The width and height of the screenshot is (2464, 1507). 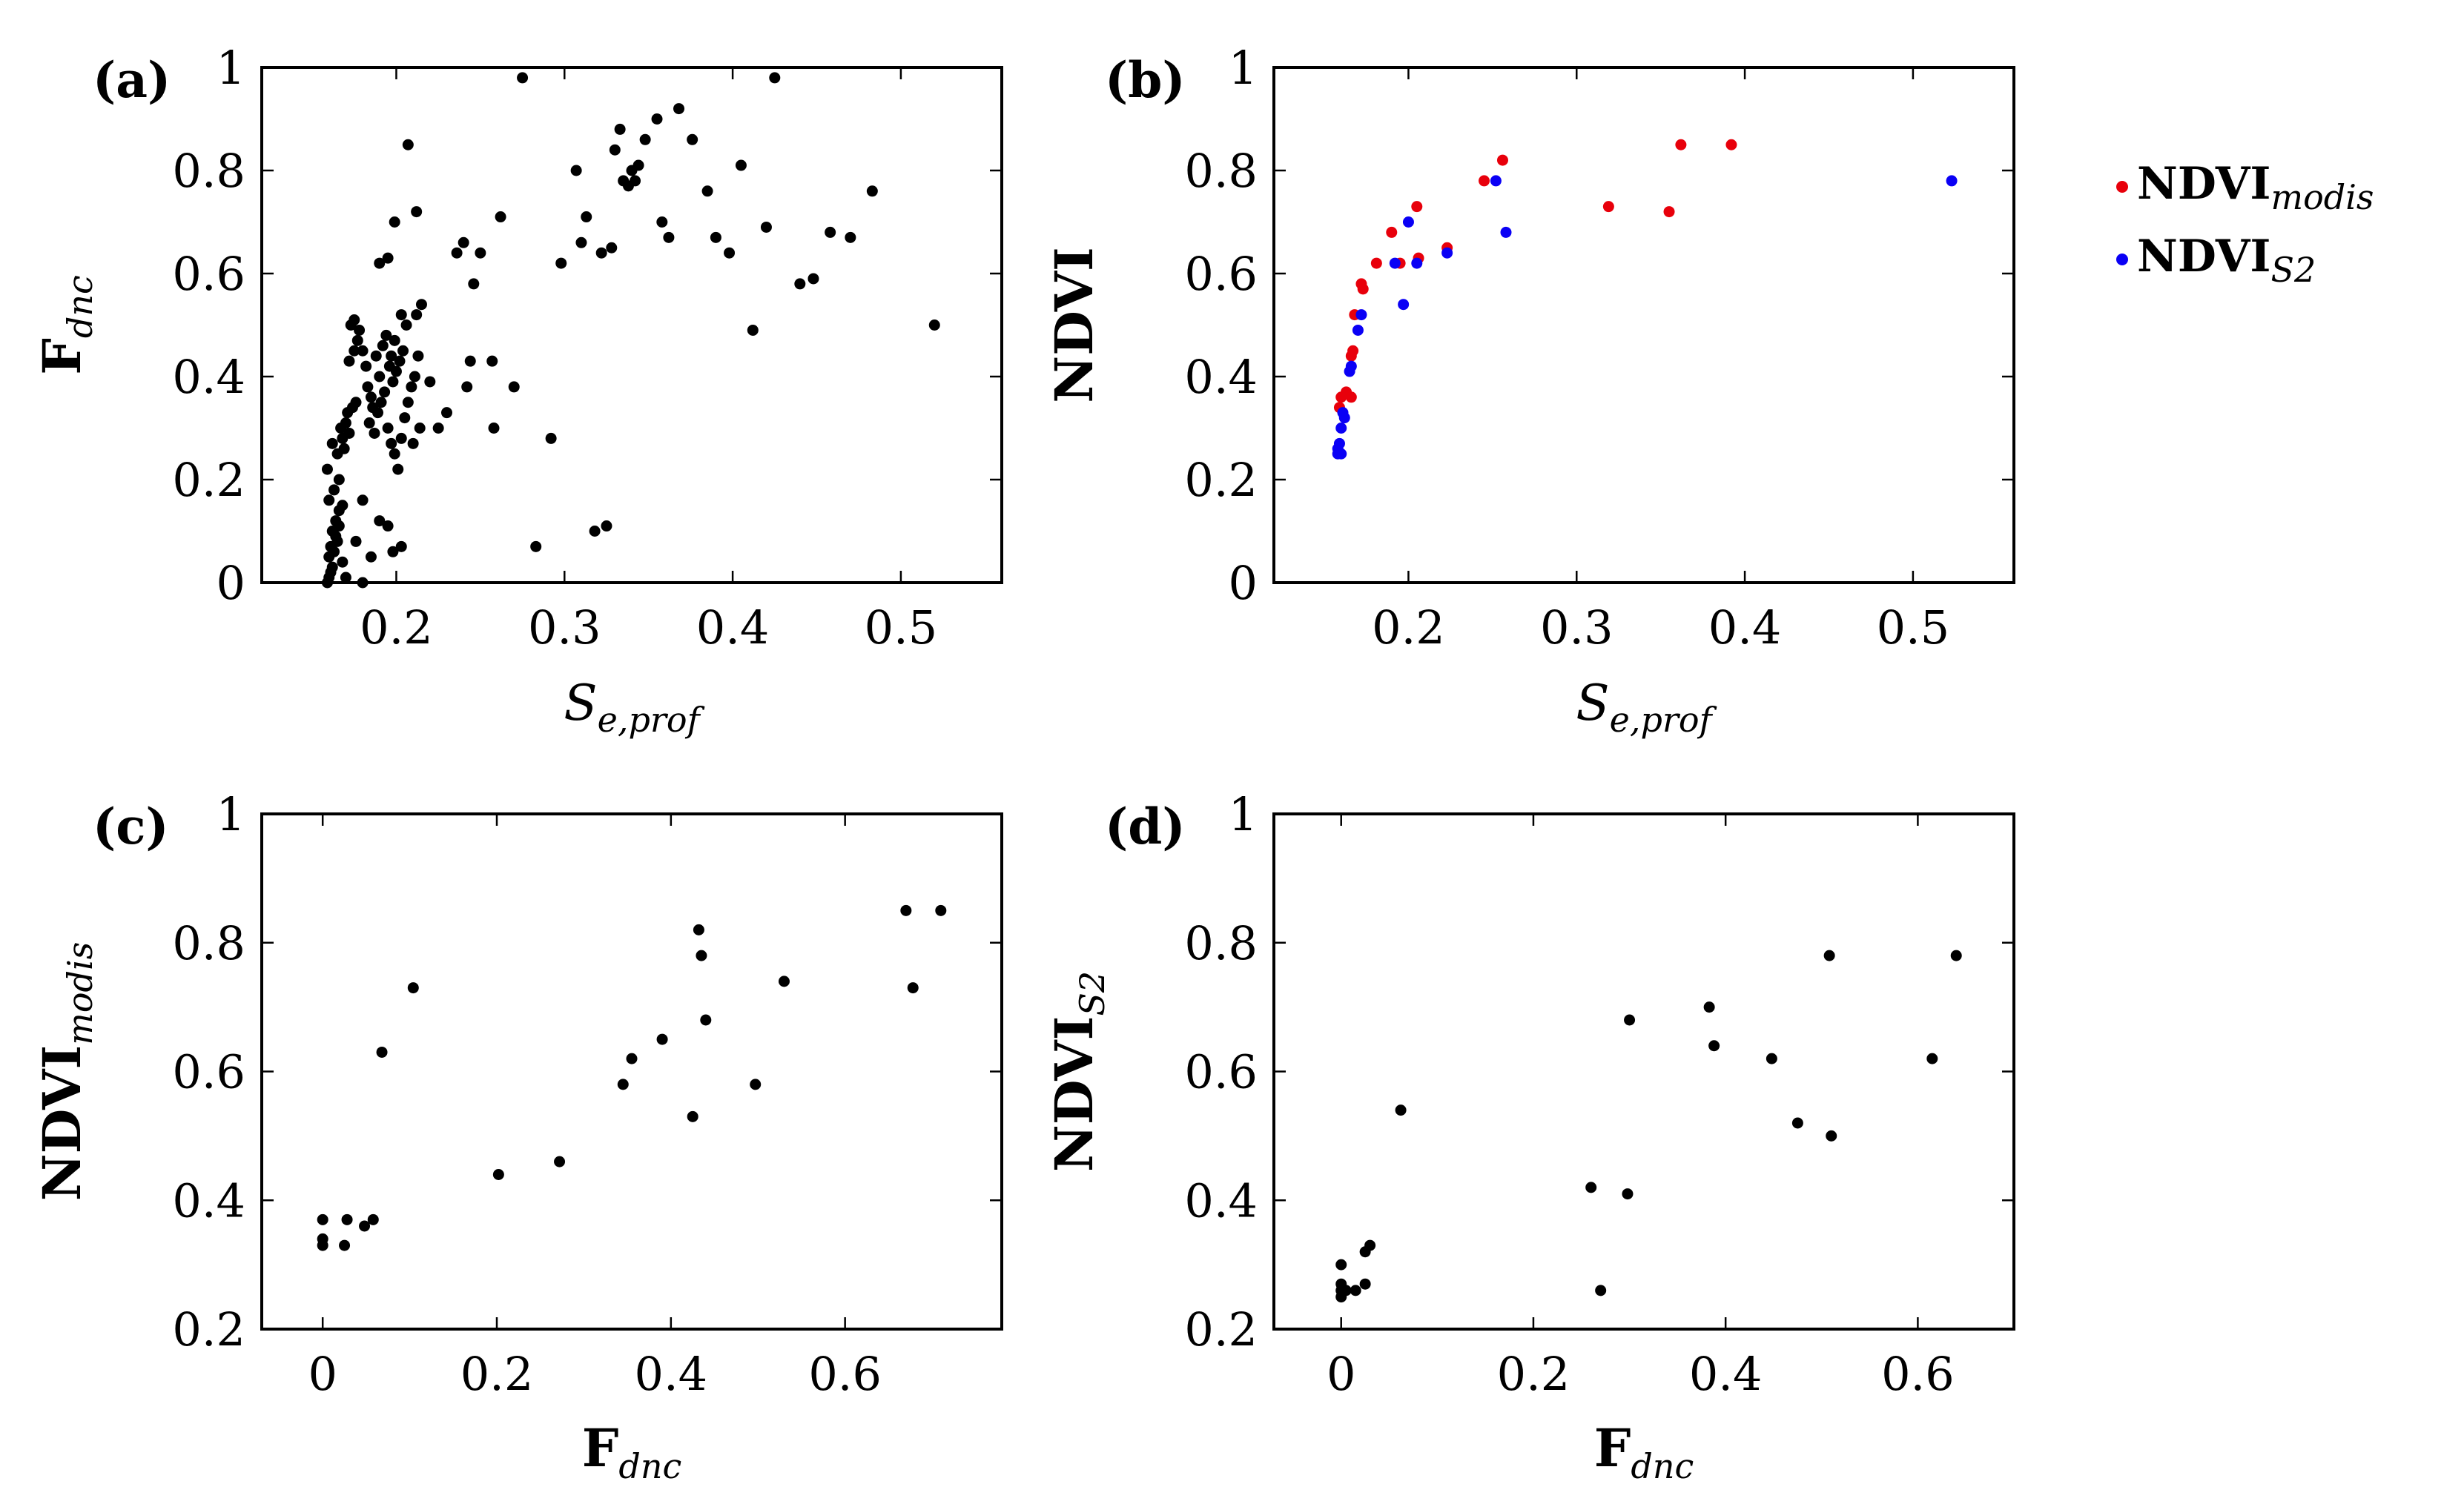 What do you see at coordinates (2256, 187) in the screenshot?
I see `legend-label: NDVImodis` at bounding box center [2256, 187].